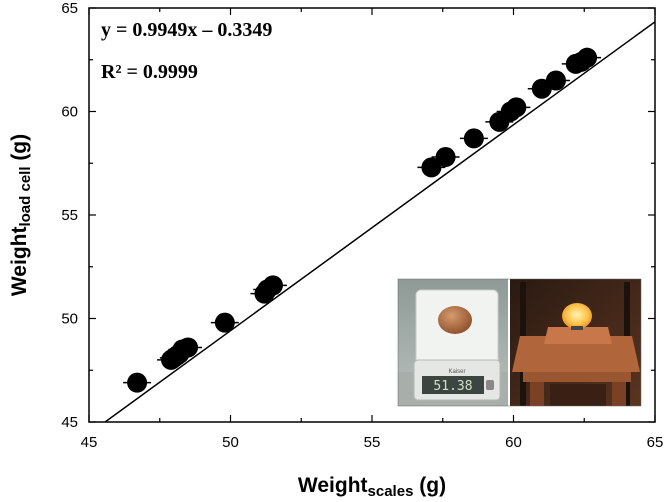 The width and height of the screenshot is (668, 502). Describe the element at coordinates (453, 342) in the screenshot. I see `inset-photo-kitchen-scale: Kaiser 51.38` at that location.